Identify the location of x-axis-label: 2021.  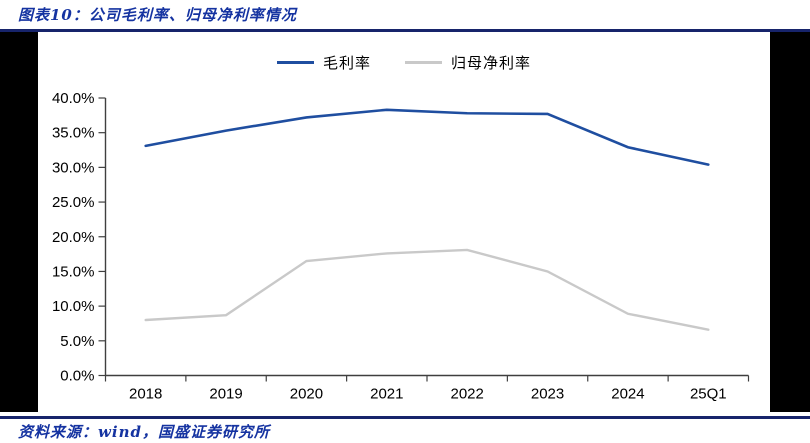
(386, 394).